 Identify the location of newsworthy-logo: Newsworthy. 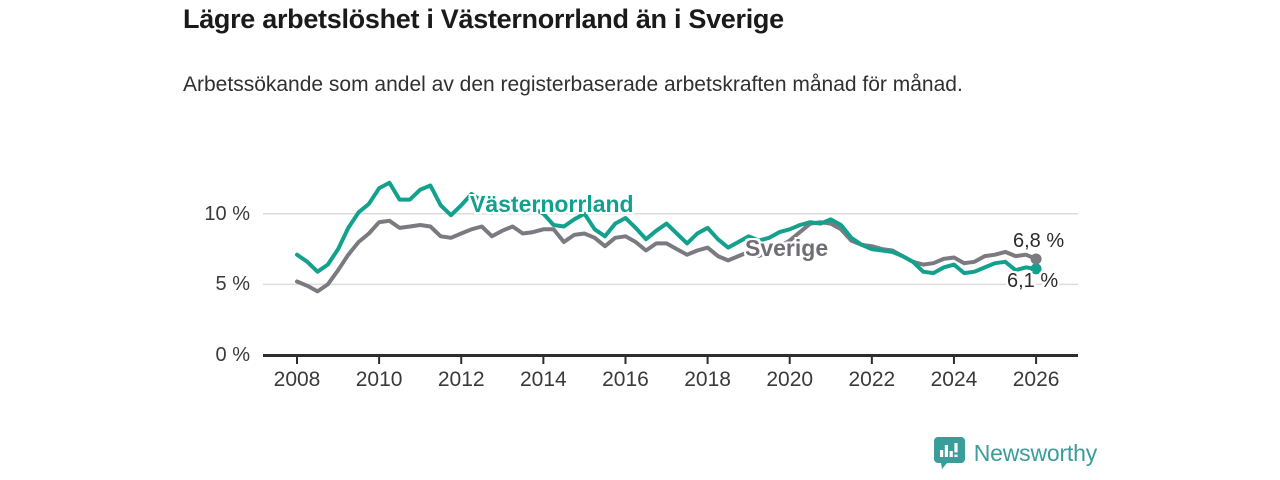
(1015, 453).